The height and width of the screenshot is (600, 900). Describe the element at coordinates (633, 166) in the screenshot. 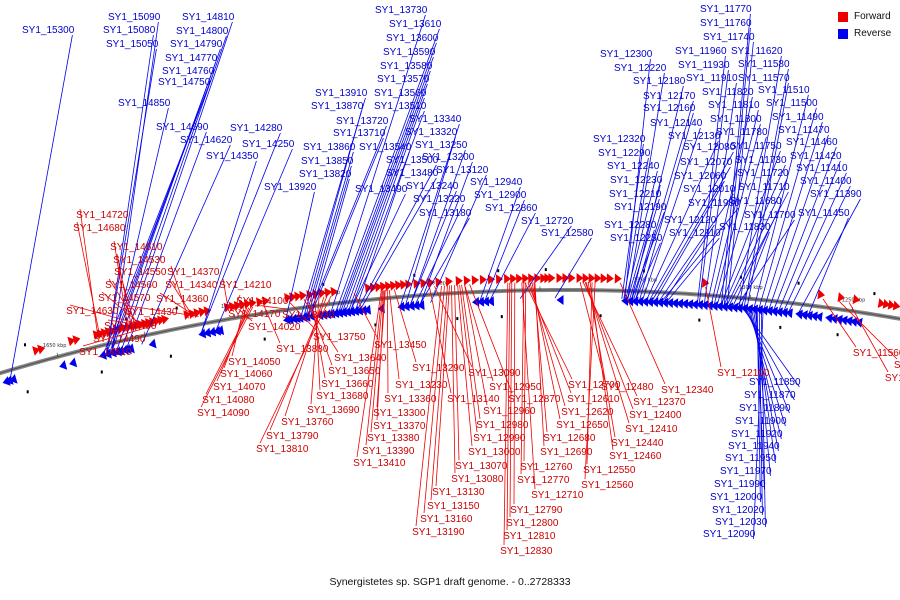

I see `reverse-gene-label: SY1_12240` at that location.